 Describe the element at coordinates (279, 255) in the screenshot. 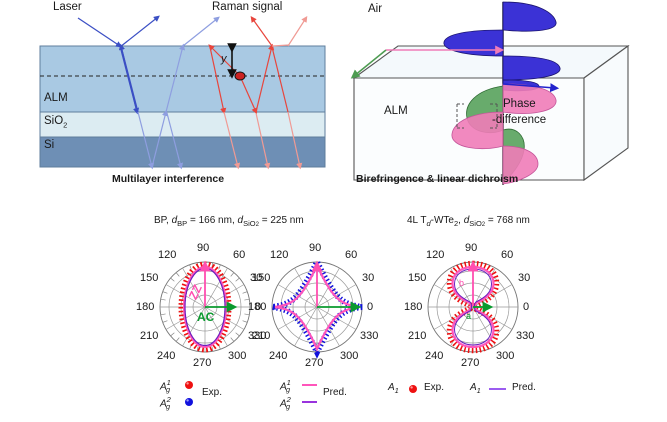

I see `tick-label-2-120: 120` at that location.